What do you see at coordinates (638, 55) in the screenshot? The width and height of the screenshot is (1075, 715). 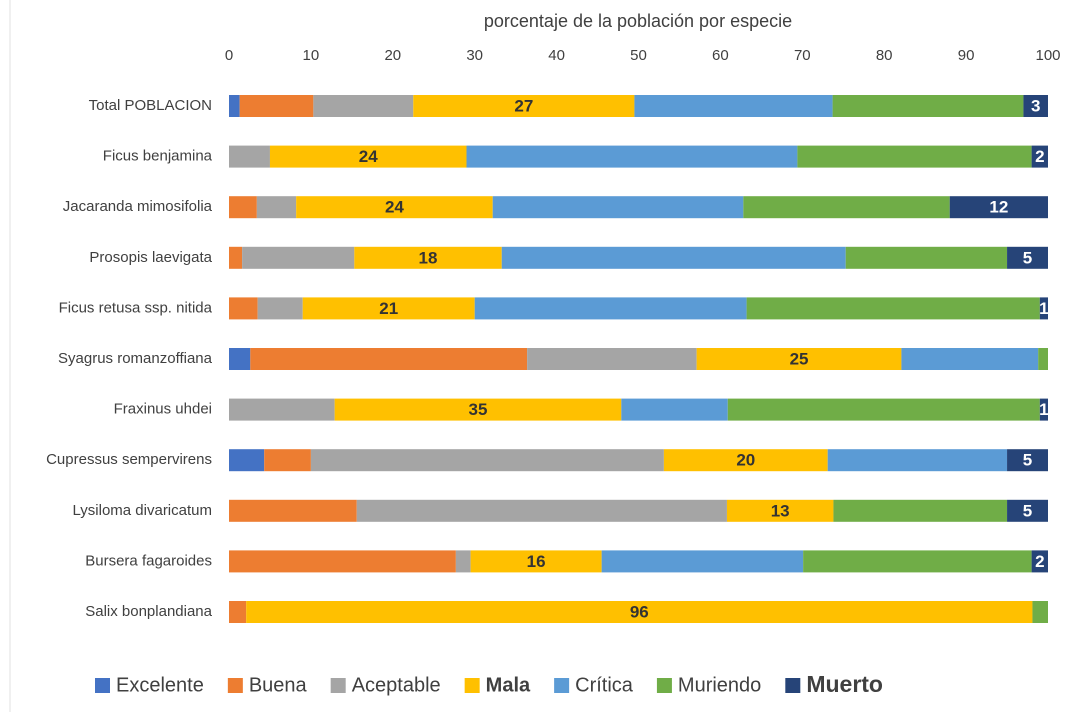 I see `x-tick-label: 50` at bounding box center [638, 55].